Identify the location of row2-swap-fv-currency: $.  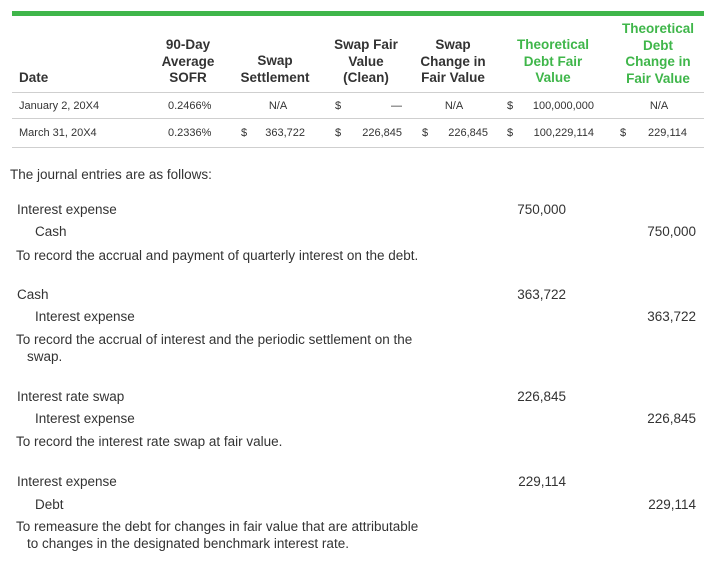
(338, 133).